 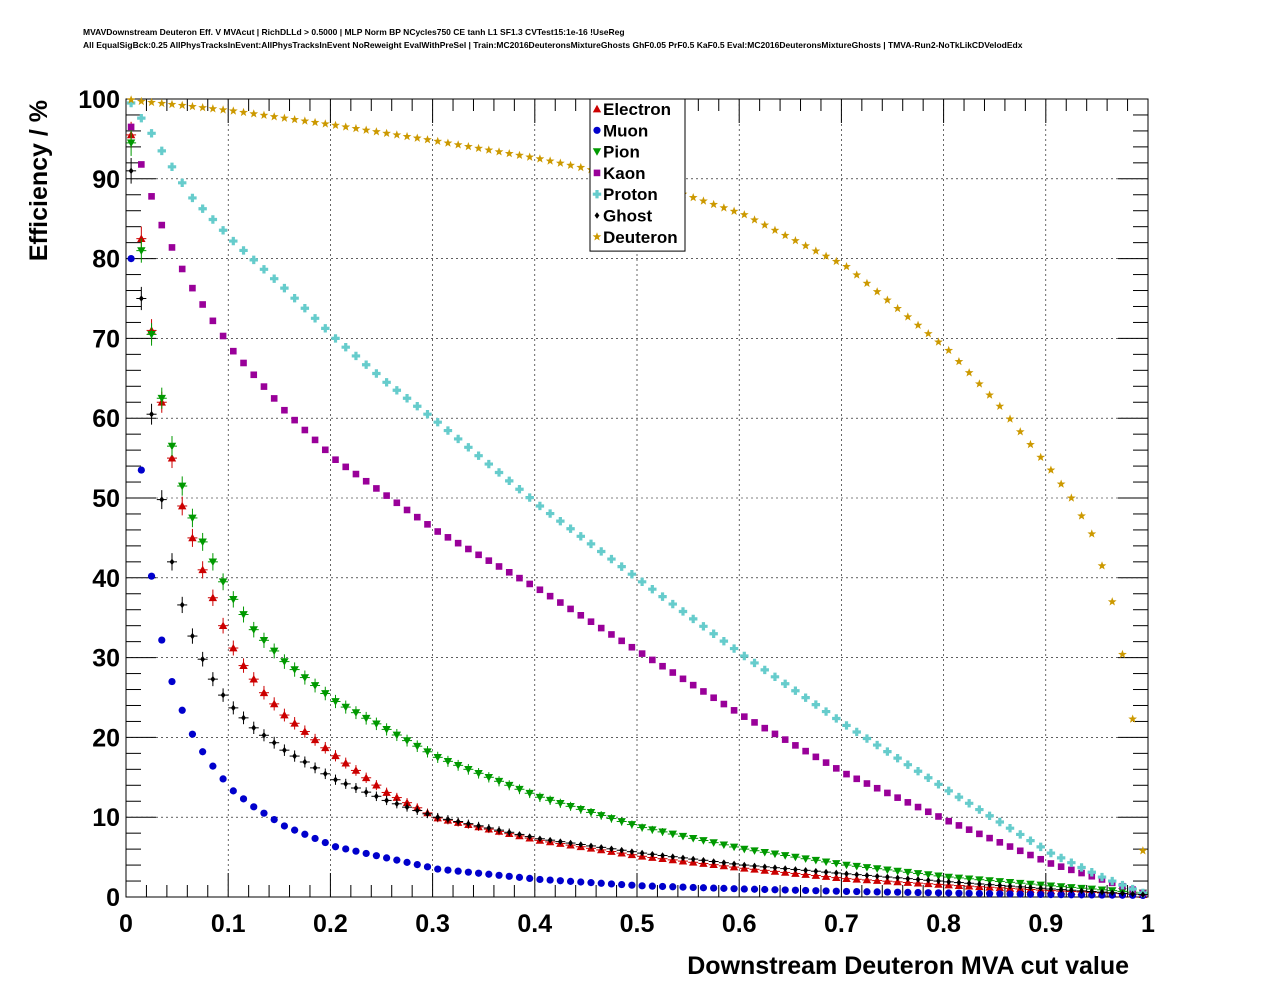 What do you see at coordinates (637, 109) in the screenshot?
I see `legend-label-electron: Electron` at bounding box center [637, 109].